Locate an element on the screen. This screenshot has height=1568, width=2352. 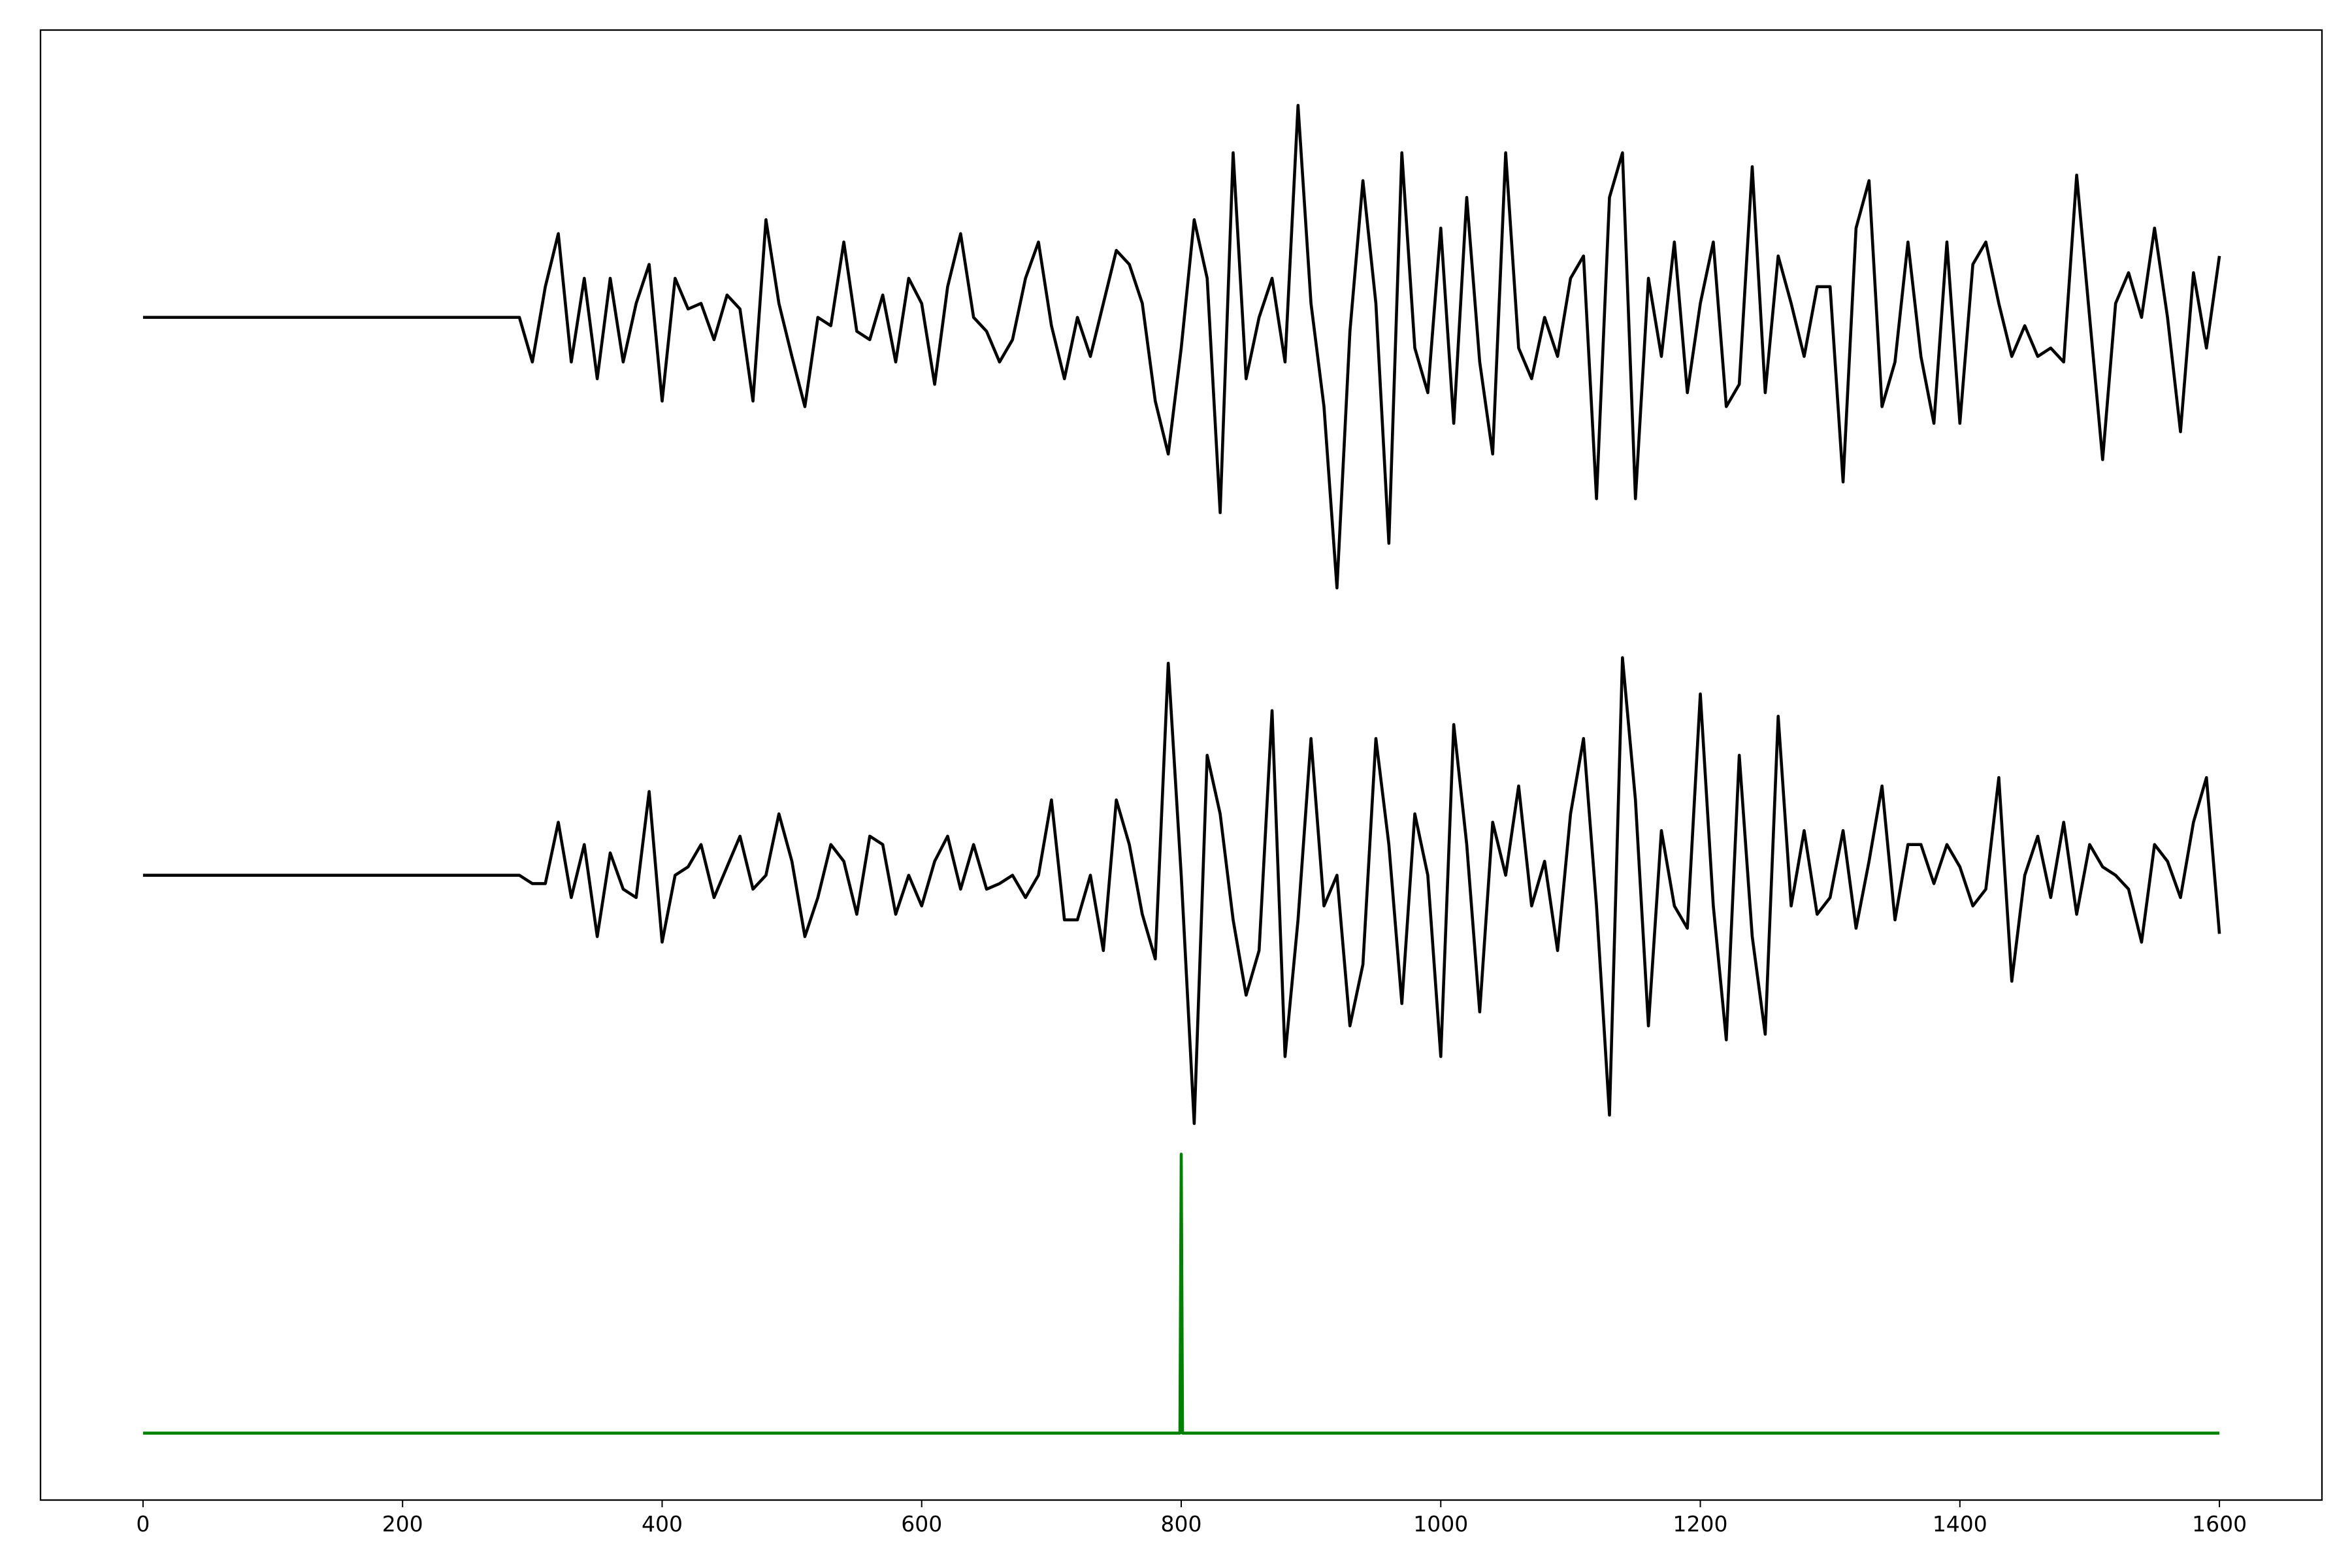
x-tick-label: 0 is located at coordinates (143, 1524).